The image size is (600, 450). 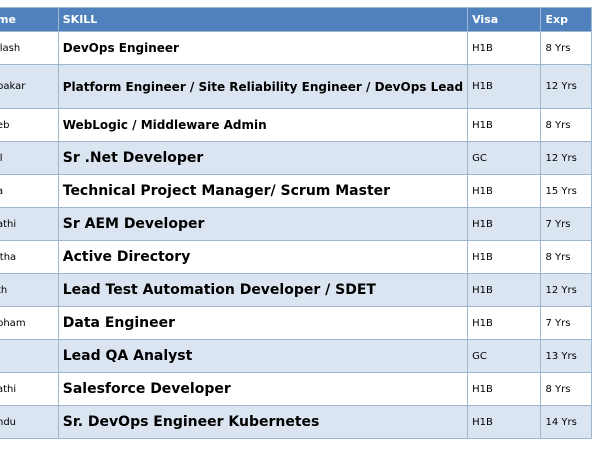 I want to click on skill-cell: WebLogic / Middleware Admin, so click(x=263, y=125).